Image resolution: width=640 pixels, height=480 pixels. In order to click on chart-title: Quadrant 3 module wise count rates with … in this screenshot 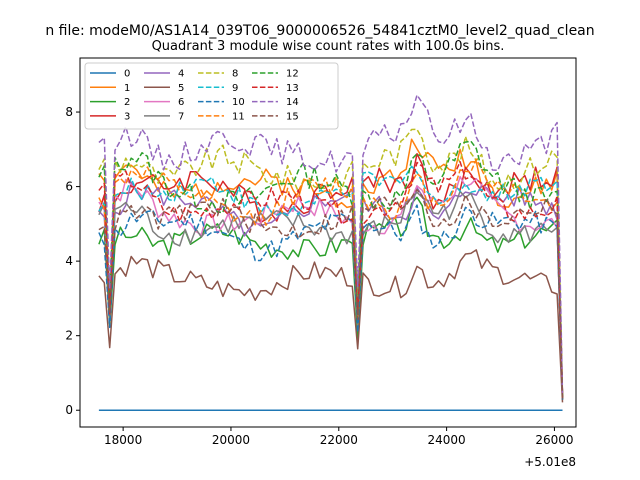, I will do `click(328, 46)`.